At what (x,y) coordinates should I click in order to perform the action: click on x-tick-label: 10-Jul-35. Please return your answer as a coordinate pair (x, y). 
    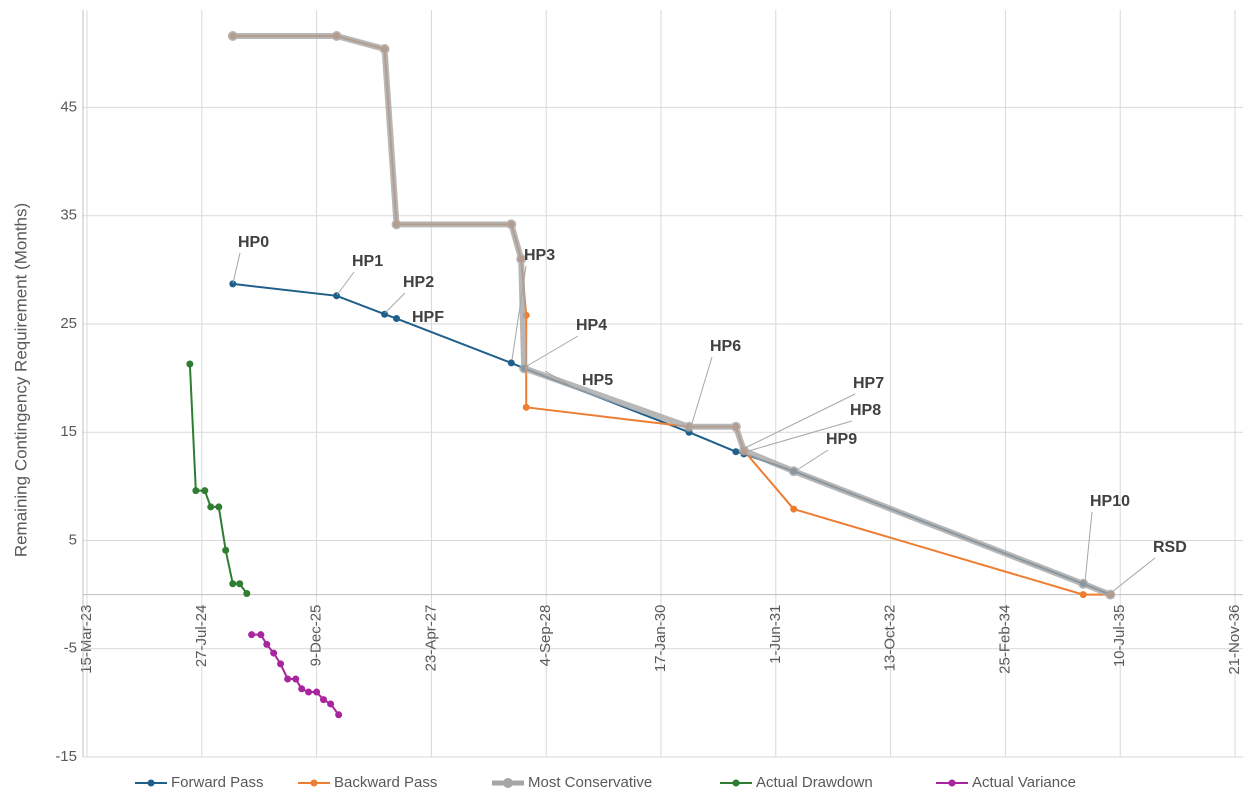
    Looking at the image, I should click on (1119, 636).